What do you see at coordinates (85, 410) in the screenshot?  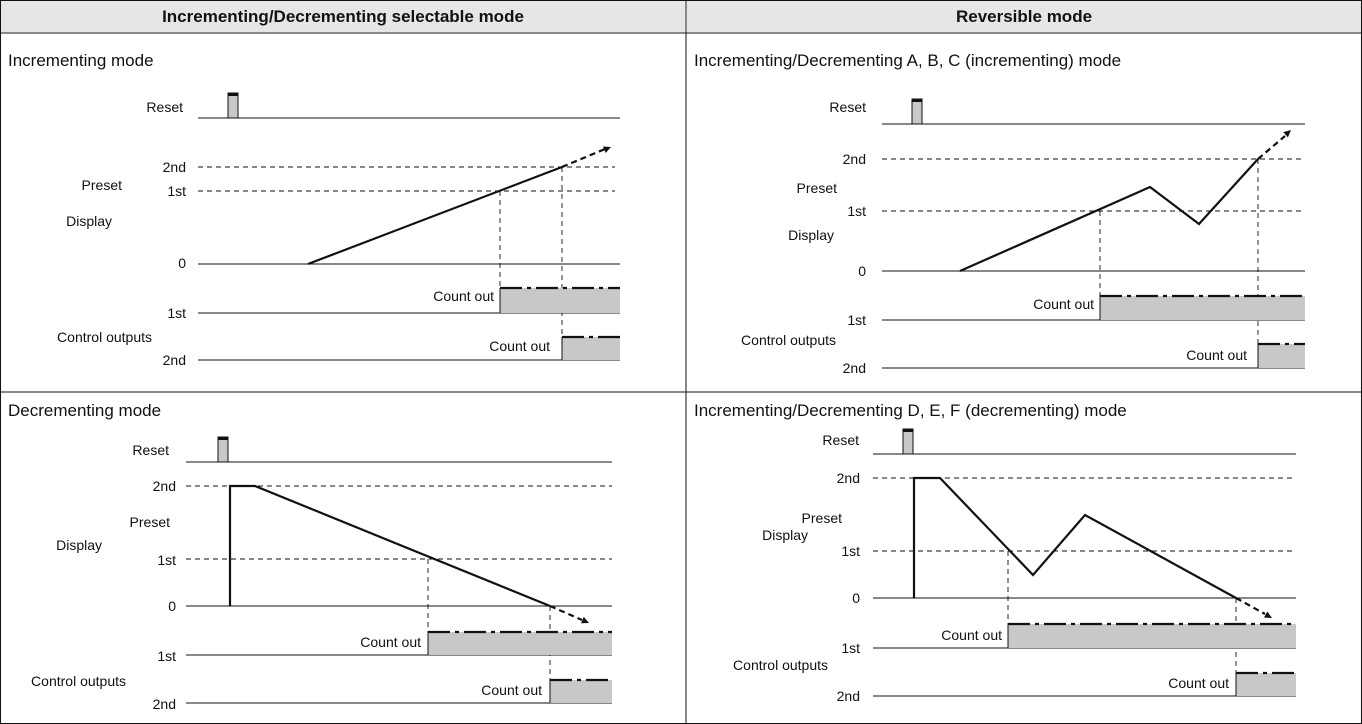 I see `panel-title-decrementing: Decrementing mode` at bounding box center [85, 410].